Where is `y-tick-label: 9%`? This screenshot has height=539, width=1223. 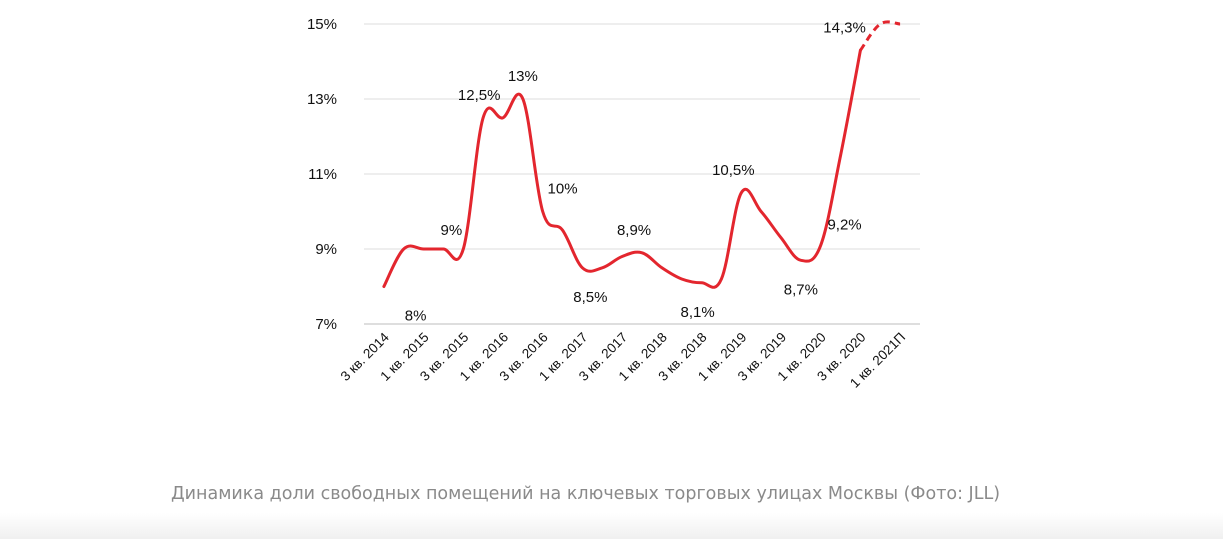 y-tick-label: 9% is located at coordinates (326, 249).